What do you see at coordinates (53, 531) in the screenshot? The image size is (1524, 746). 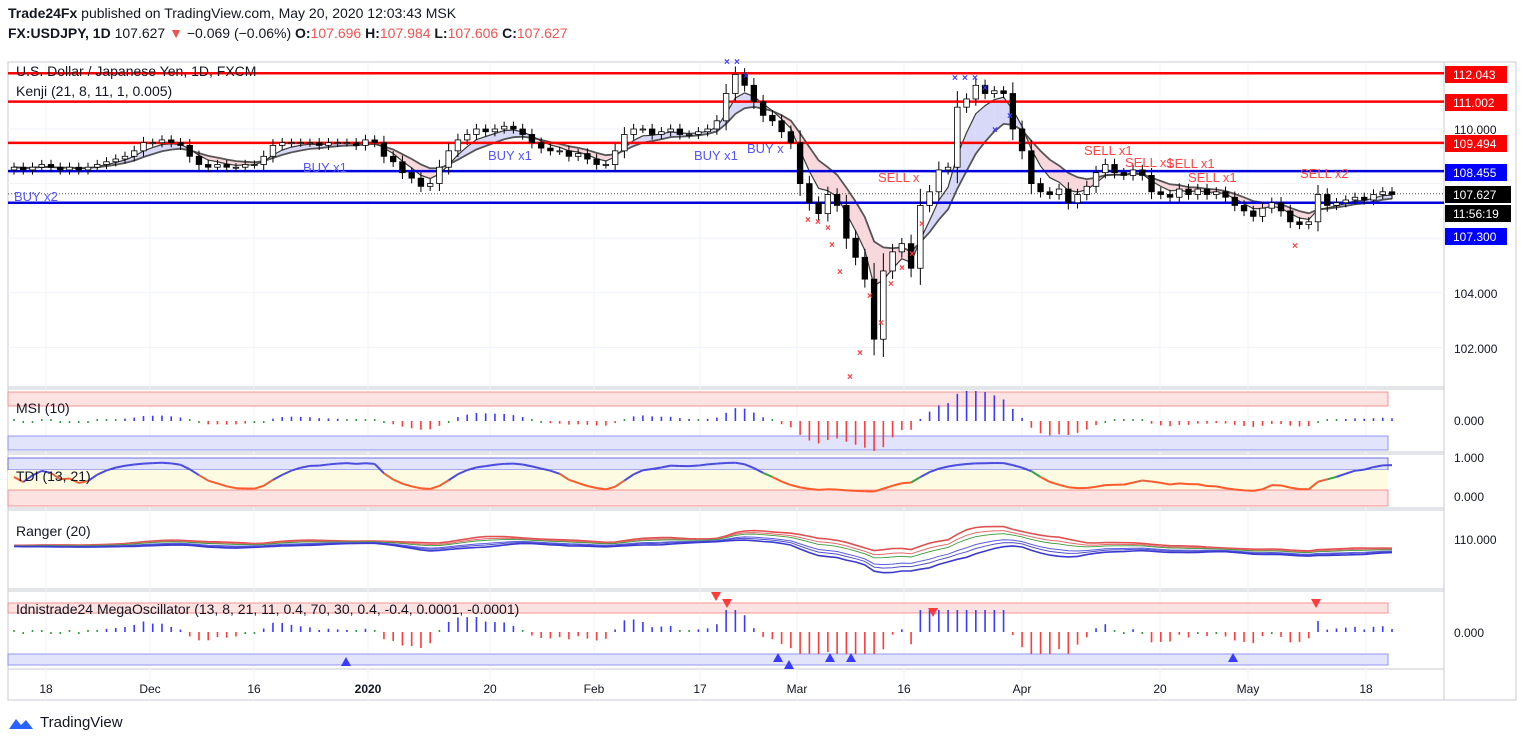 I see `ranger-title: Ranger (20)` at bounding box center [53, 531].